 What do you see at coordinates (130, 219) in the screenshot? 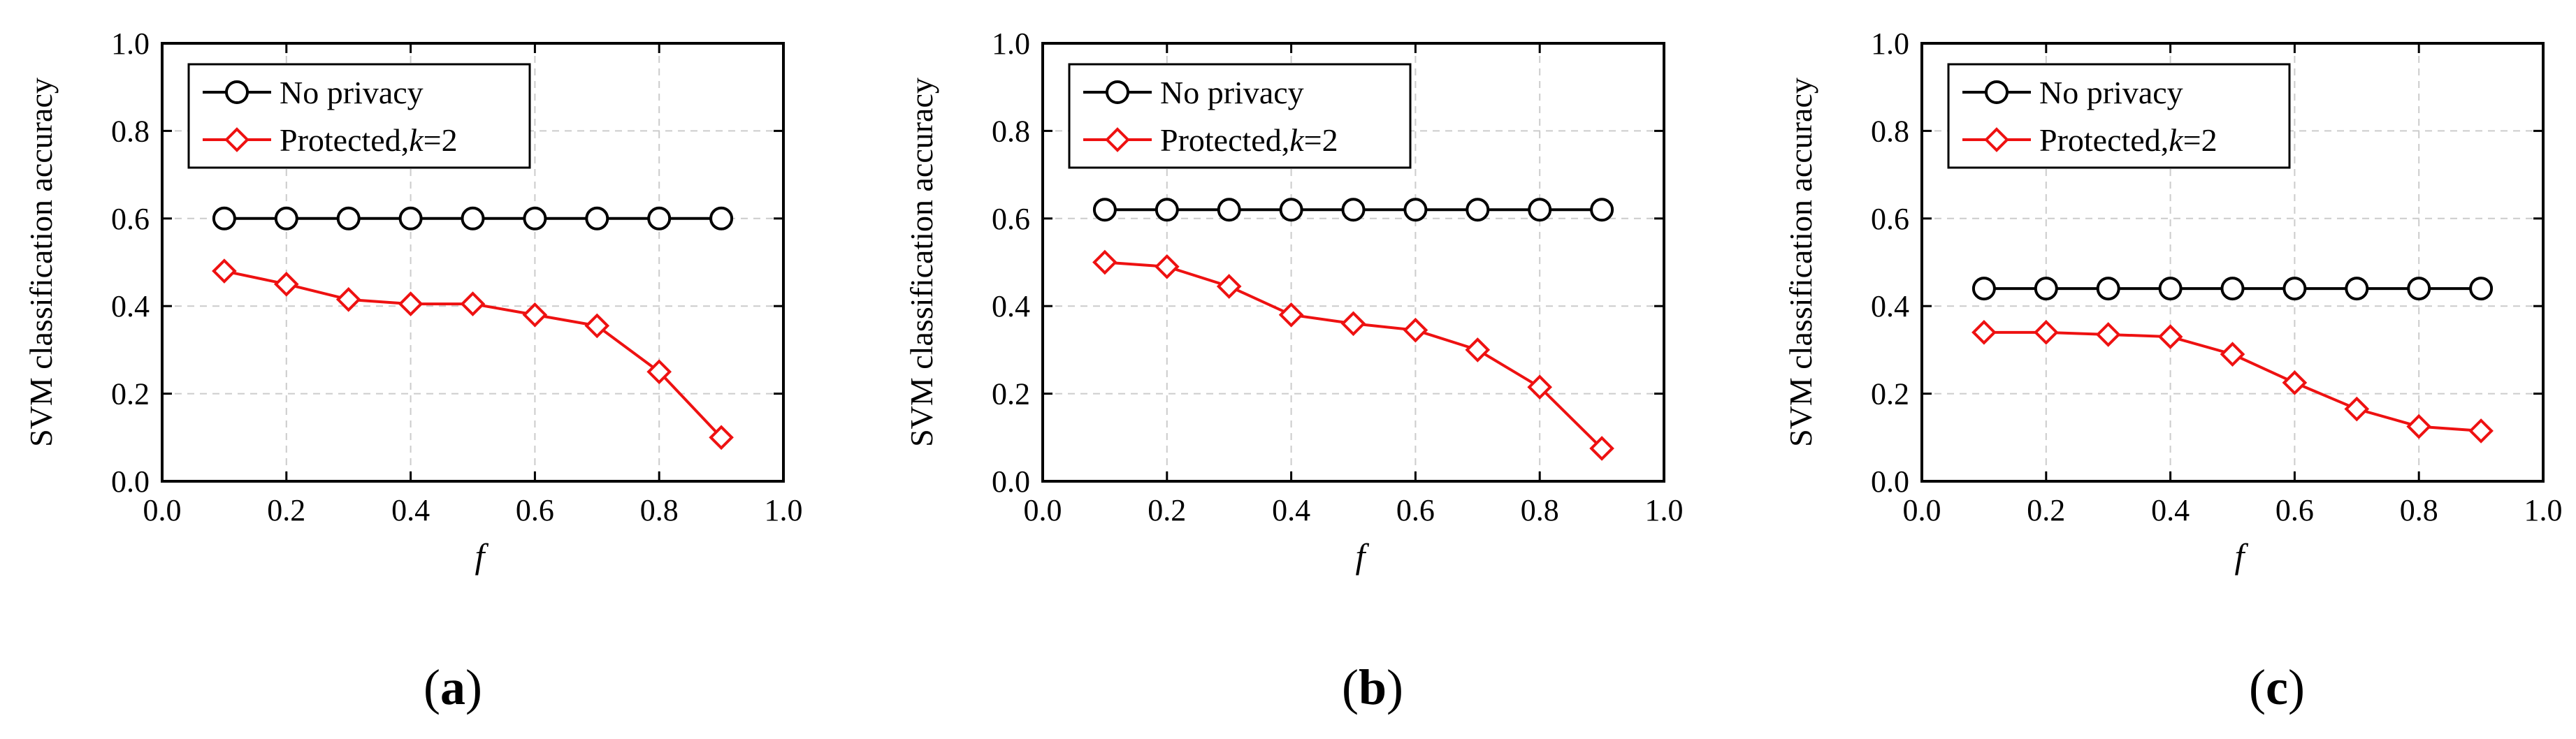
I see `panel-a-y-tick-label: 0.6` at bounding box center [130, 219].